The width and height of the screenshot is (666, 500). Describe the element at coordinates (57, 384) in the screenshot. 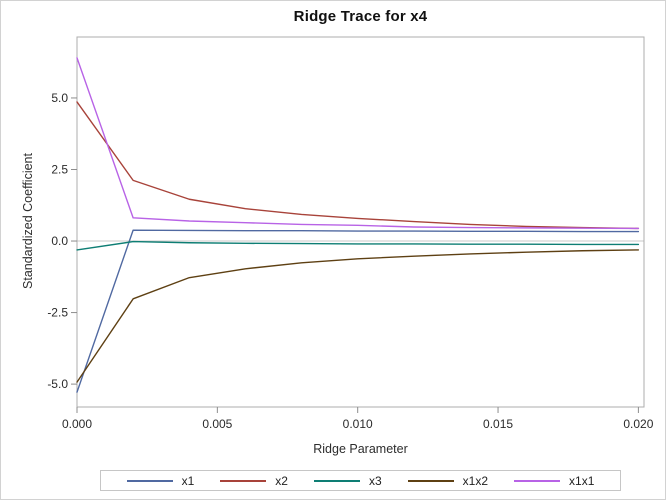

I see `y-tick-label: -5.0` at that location.